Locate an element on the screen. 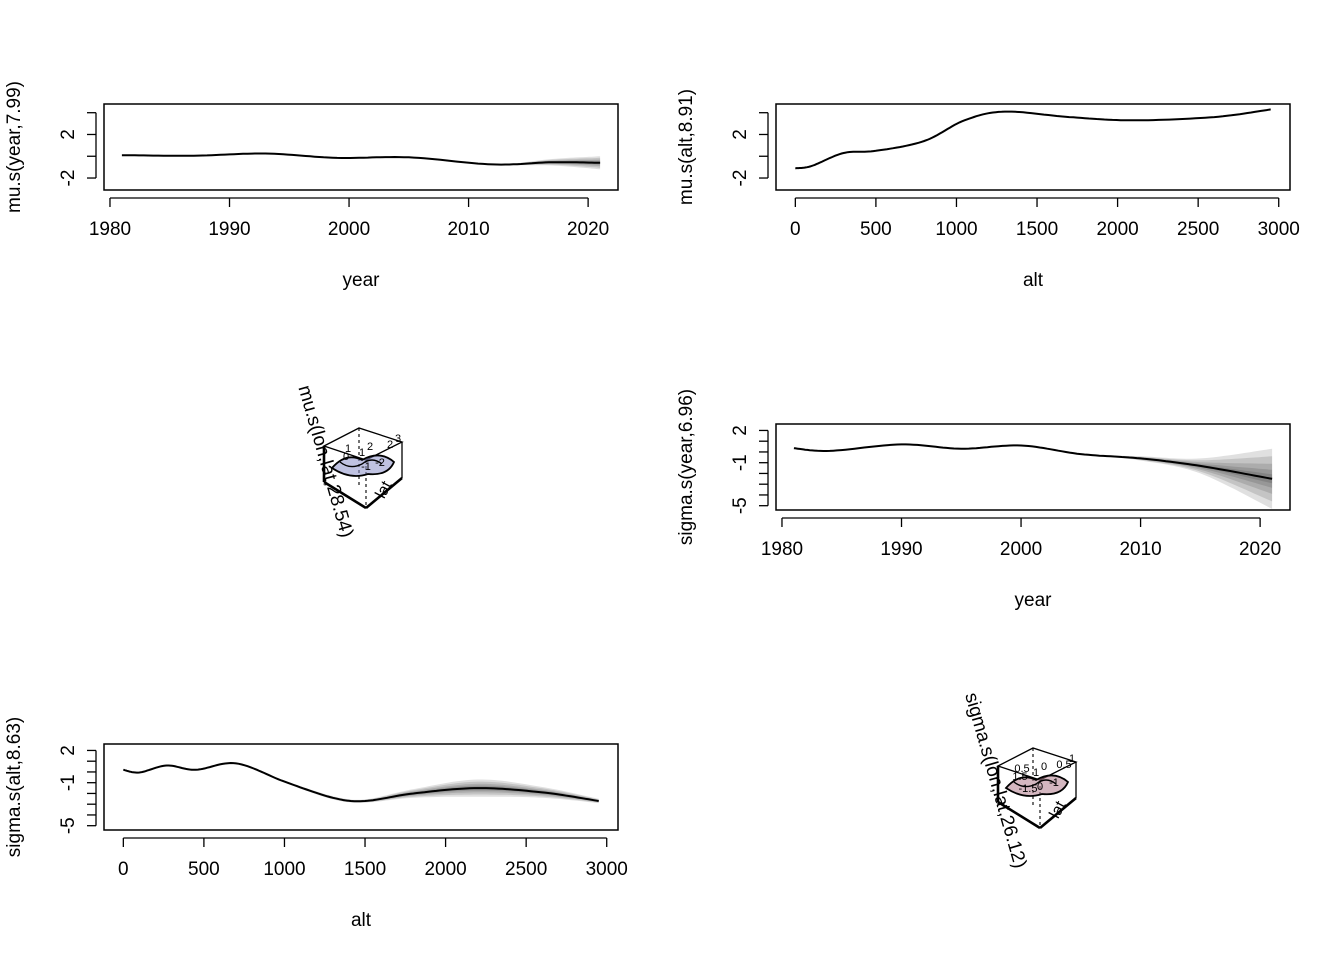  y-axis-title: mu.s(alt,8.91) is located at coordinates (686, 147).